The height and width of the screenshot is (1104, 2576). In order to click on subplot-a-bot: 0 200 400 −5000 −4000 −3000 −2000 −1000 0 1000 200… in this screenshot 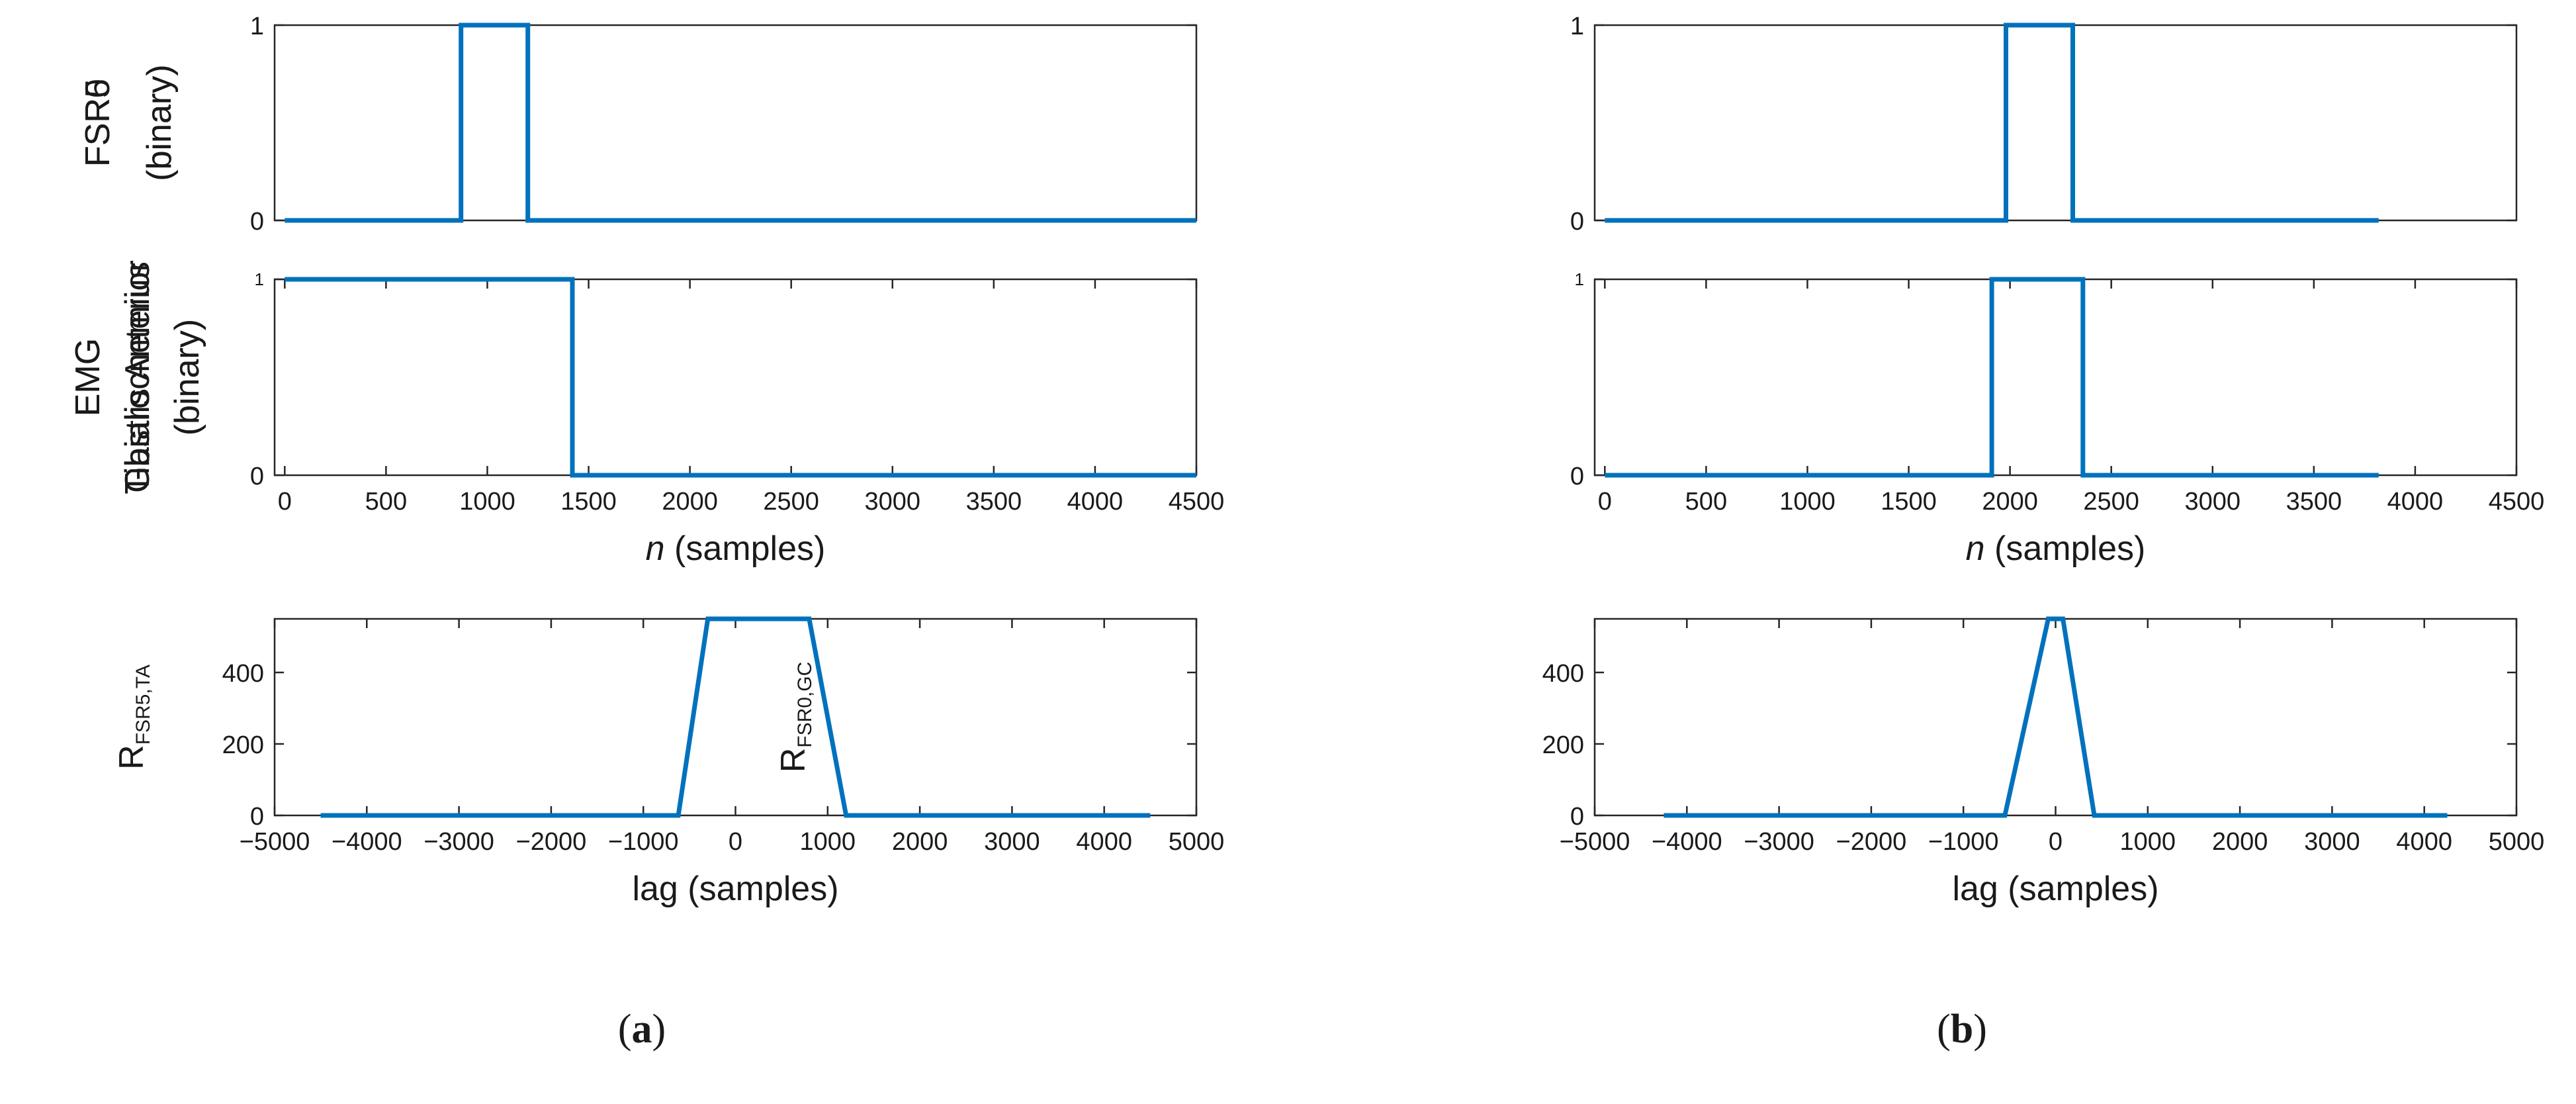, I will do `click(668, 762)`.